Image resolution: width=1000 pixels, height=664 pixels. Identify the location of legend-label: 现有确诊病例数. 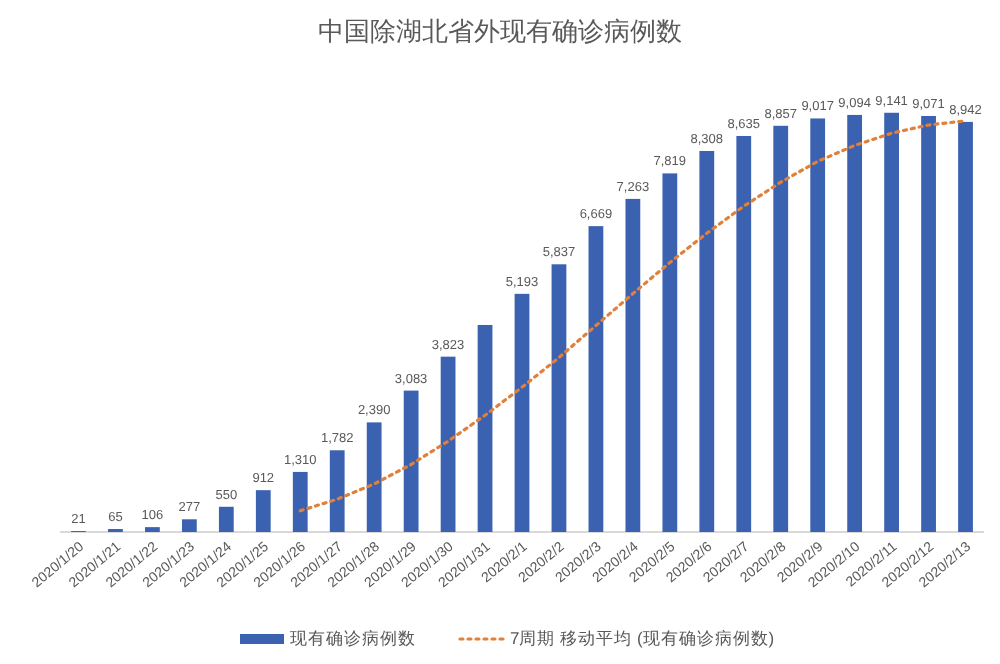
(353, 638).